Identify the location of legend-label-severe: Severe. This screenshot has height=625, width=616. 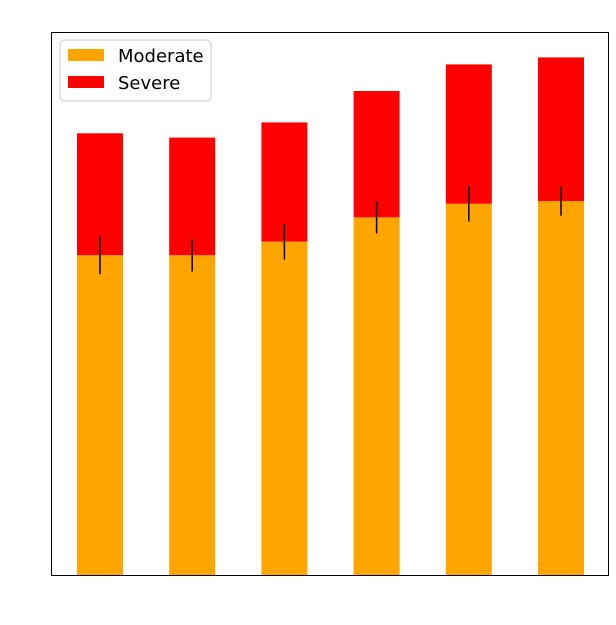
(149, 83).